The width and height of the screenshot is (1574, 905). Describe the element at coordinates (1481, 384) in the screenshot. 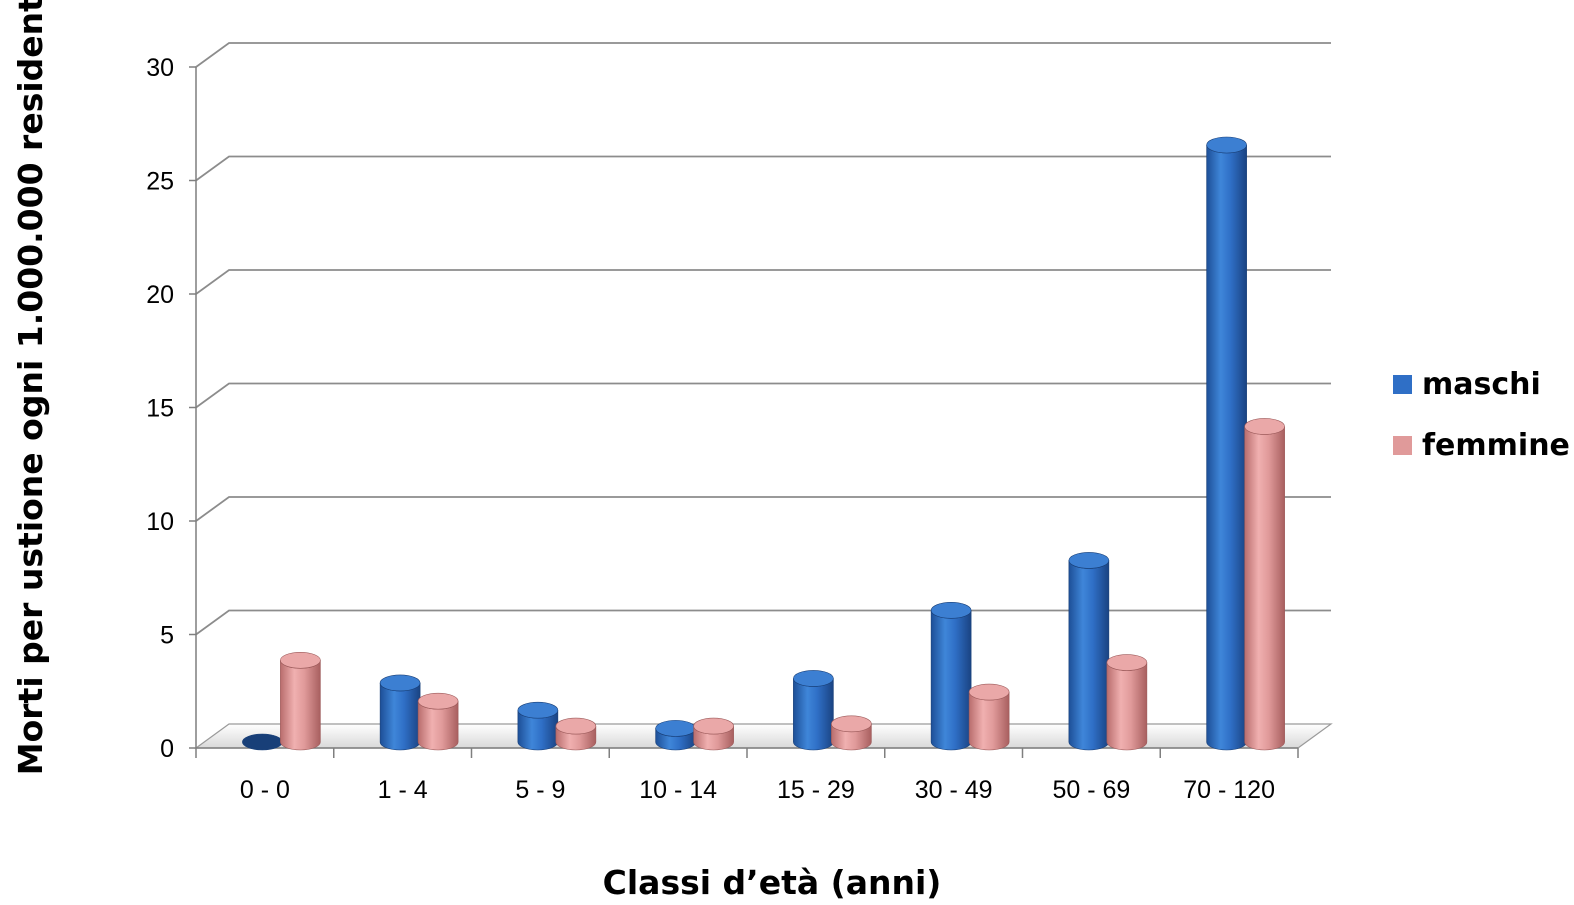

I see `legend-label-maschi: maschi` at that location.